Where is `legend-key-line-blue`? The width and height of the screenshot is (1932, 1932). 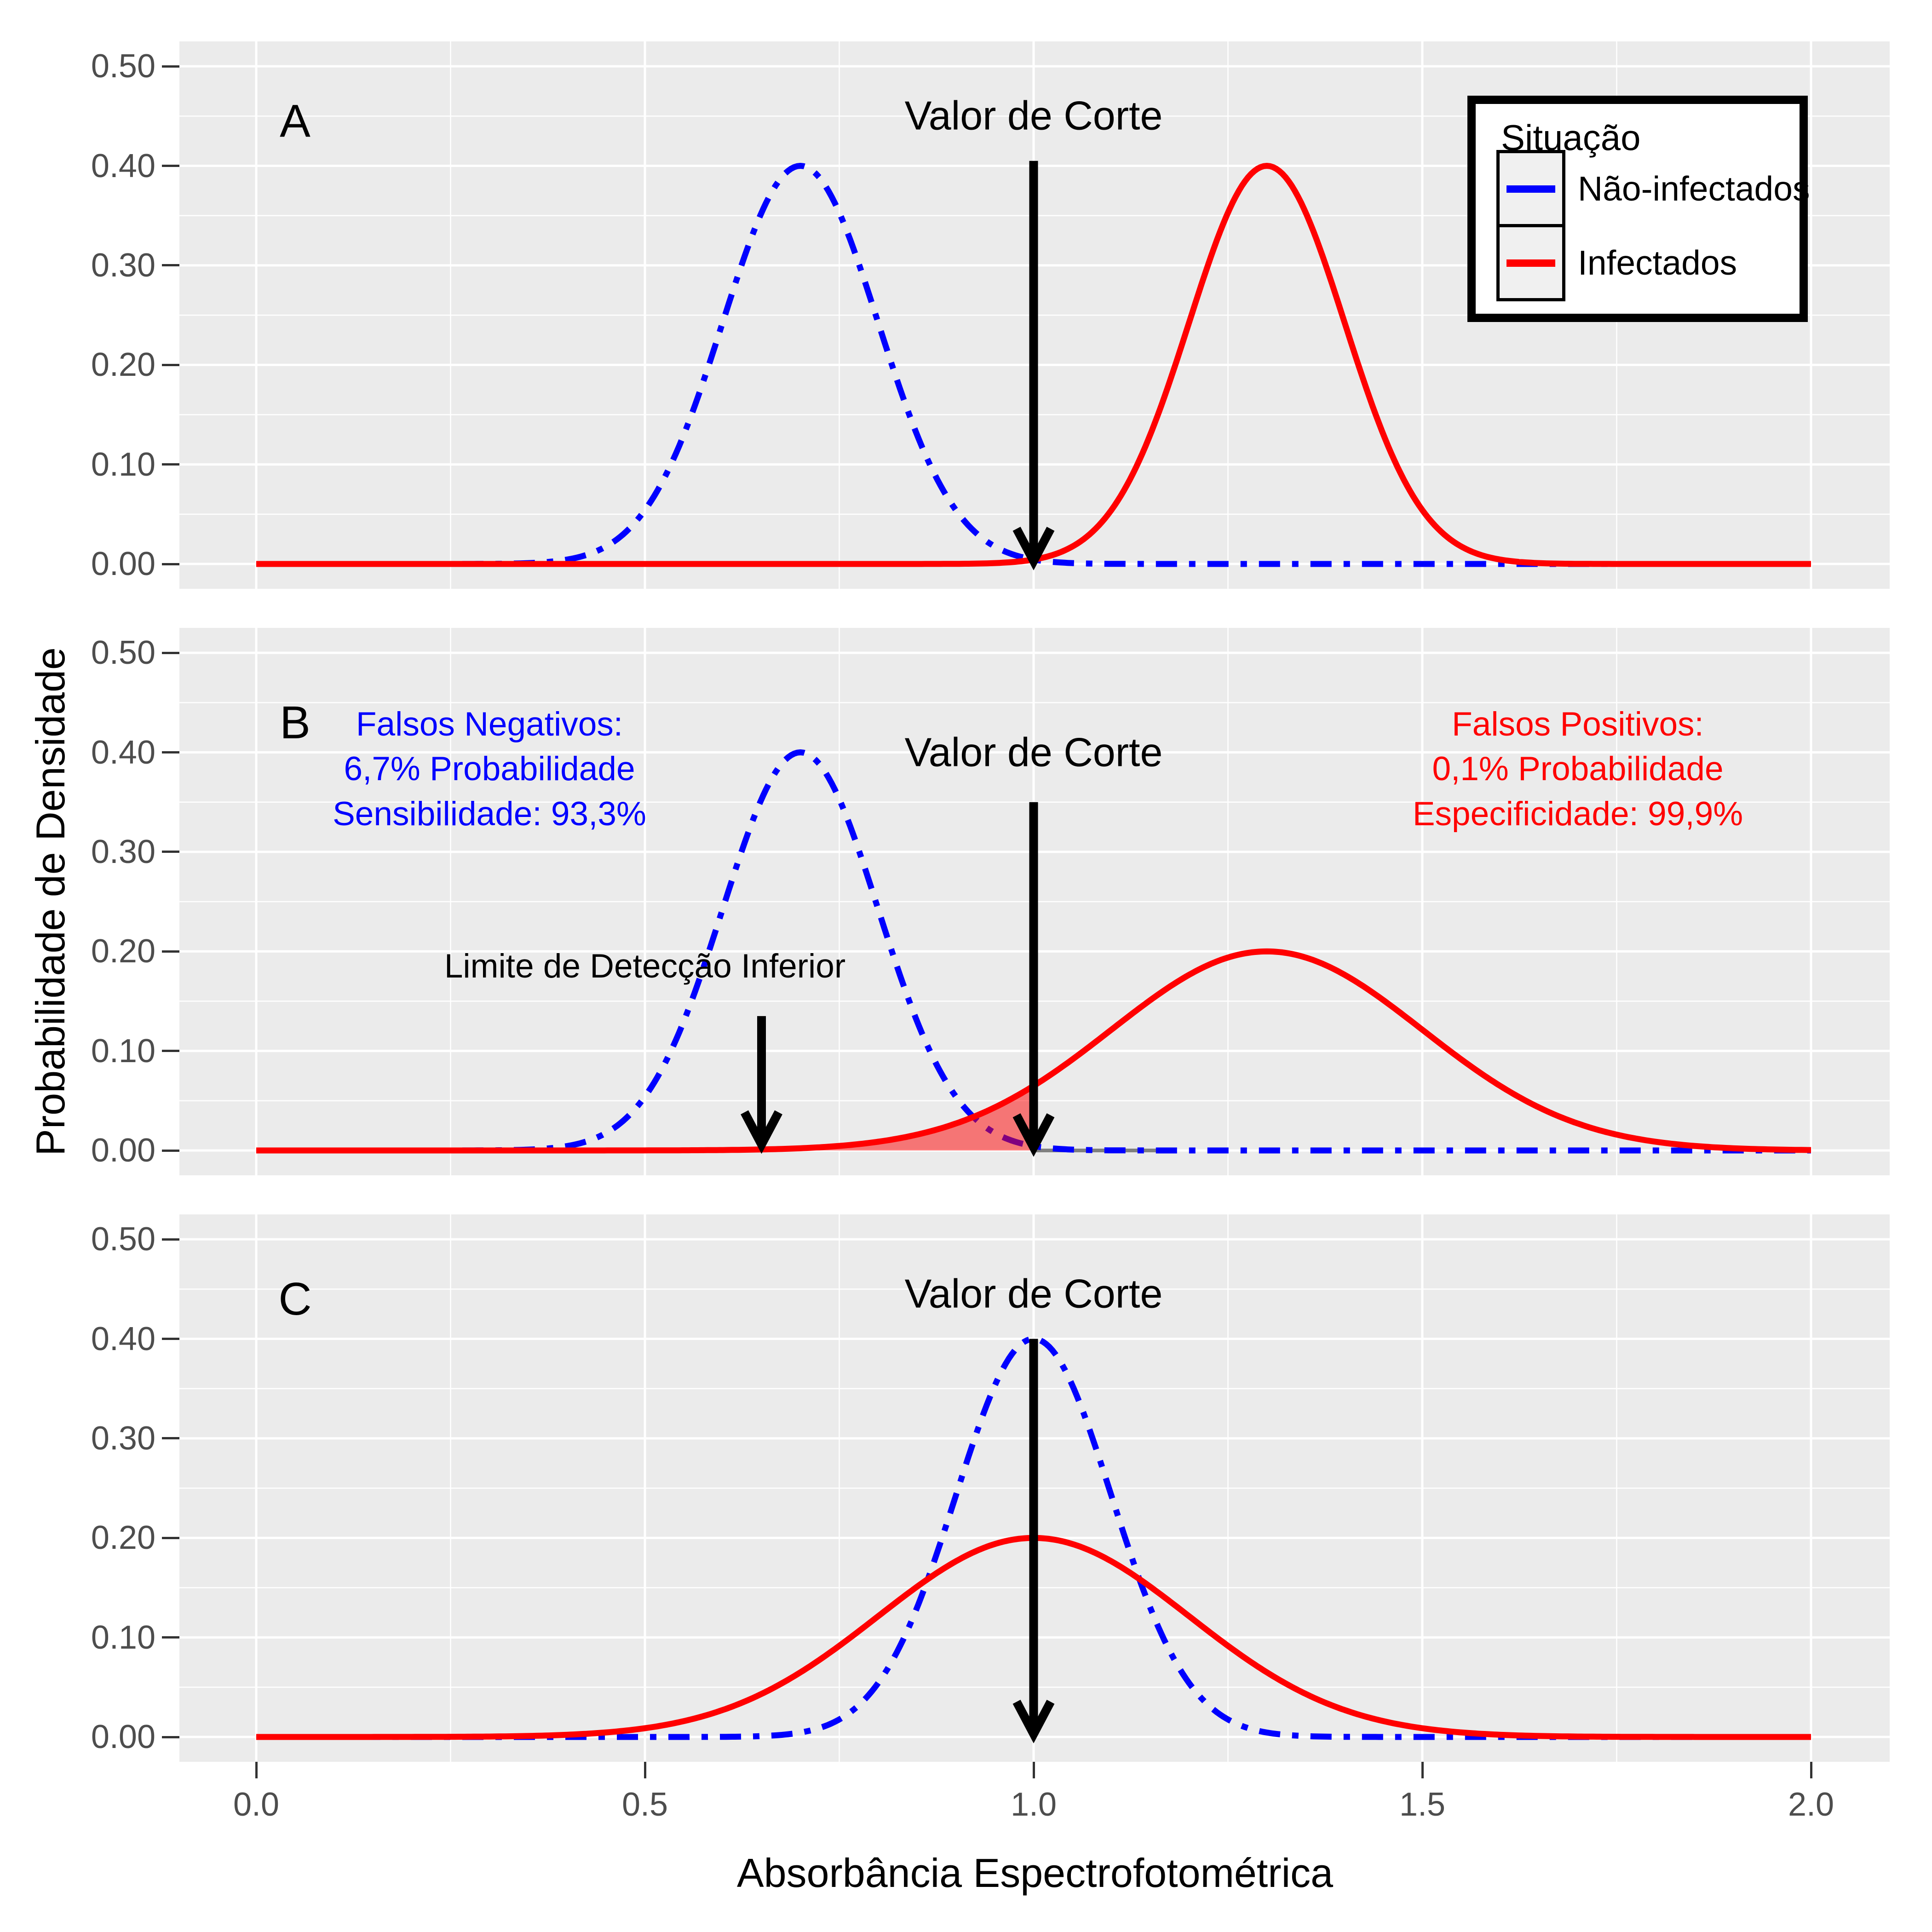
legend-key-line-blue is located at coordinates (1530, 189).